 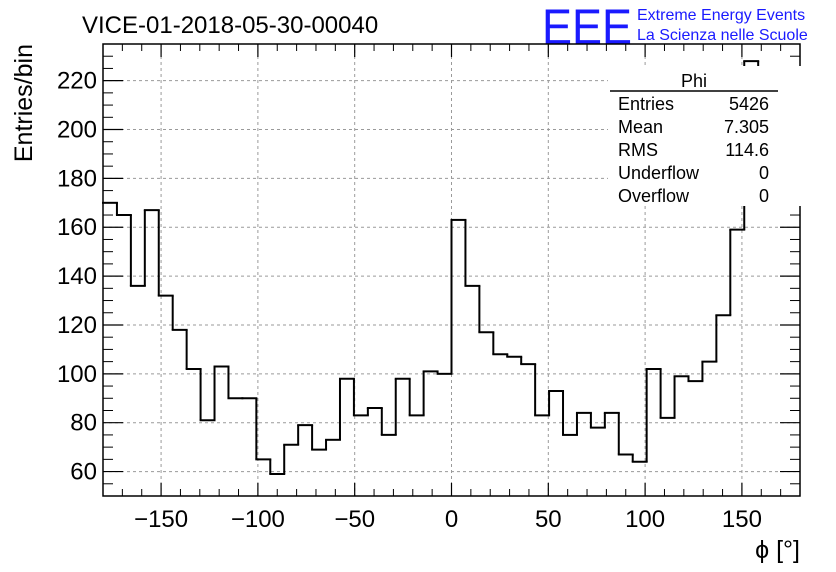 I want to click on chart-title: VICE-01-2018-05-30-00040, so click(x=230, y=25).